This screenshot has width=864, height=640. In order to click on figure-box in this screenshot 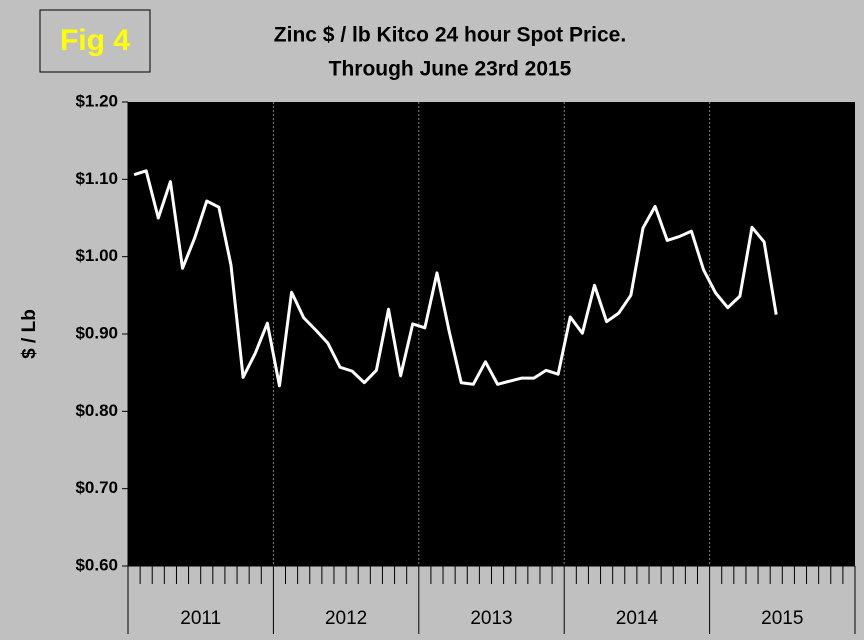, I will do `click(95, 41)`.